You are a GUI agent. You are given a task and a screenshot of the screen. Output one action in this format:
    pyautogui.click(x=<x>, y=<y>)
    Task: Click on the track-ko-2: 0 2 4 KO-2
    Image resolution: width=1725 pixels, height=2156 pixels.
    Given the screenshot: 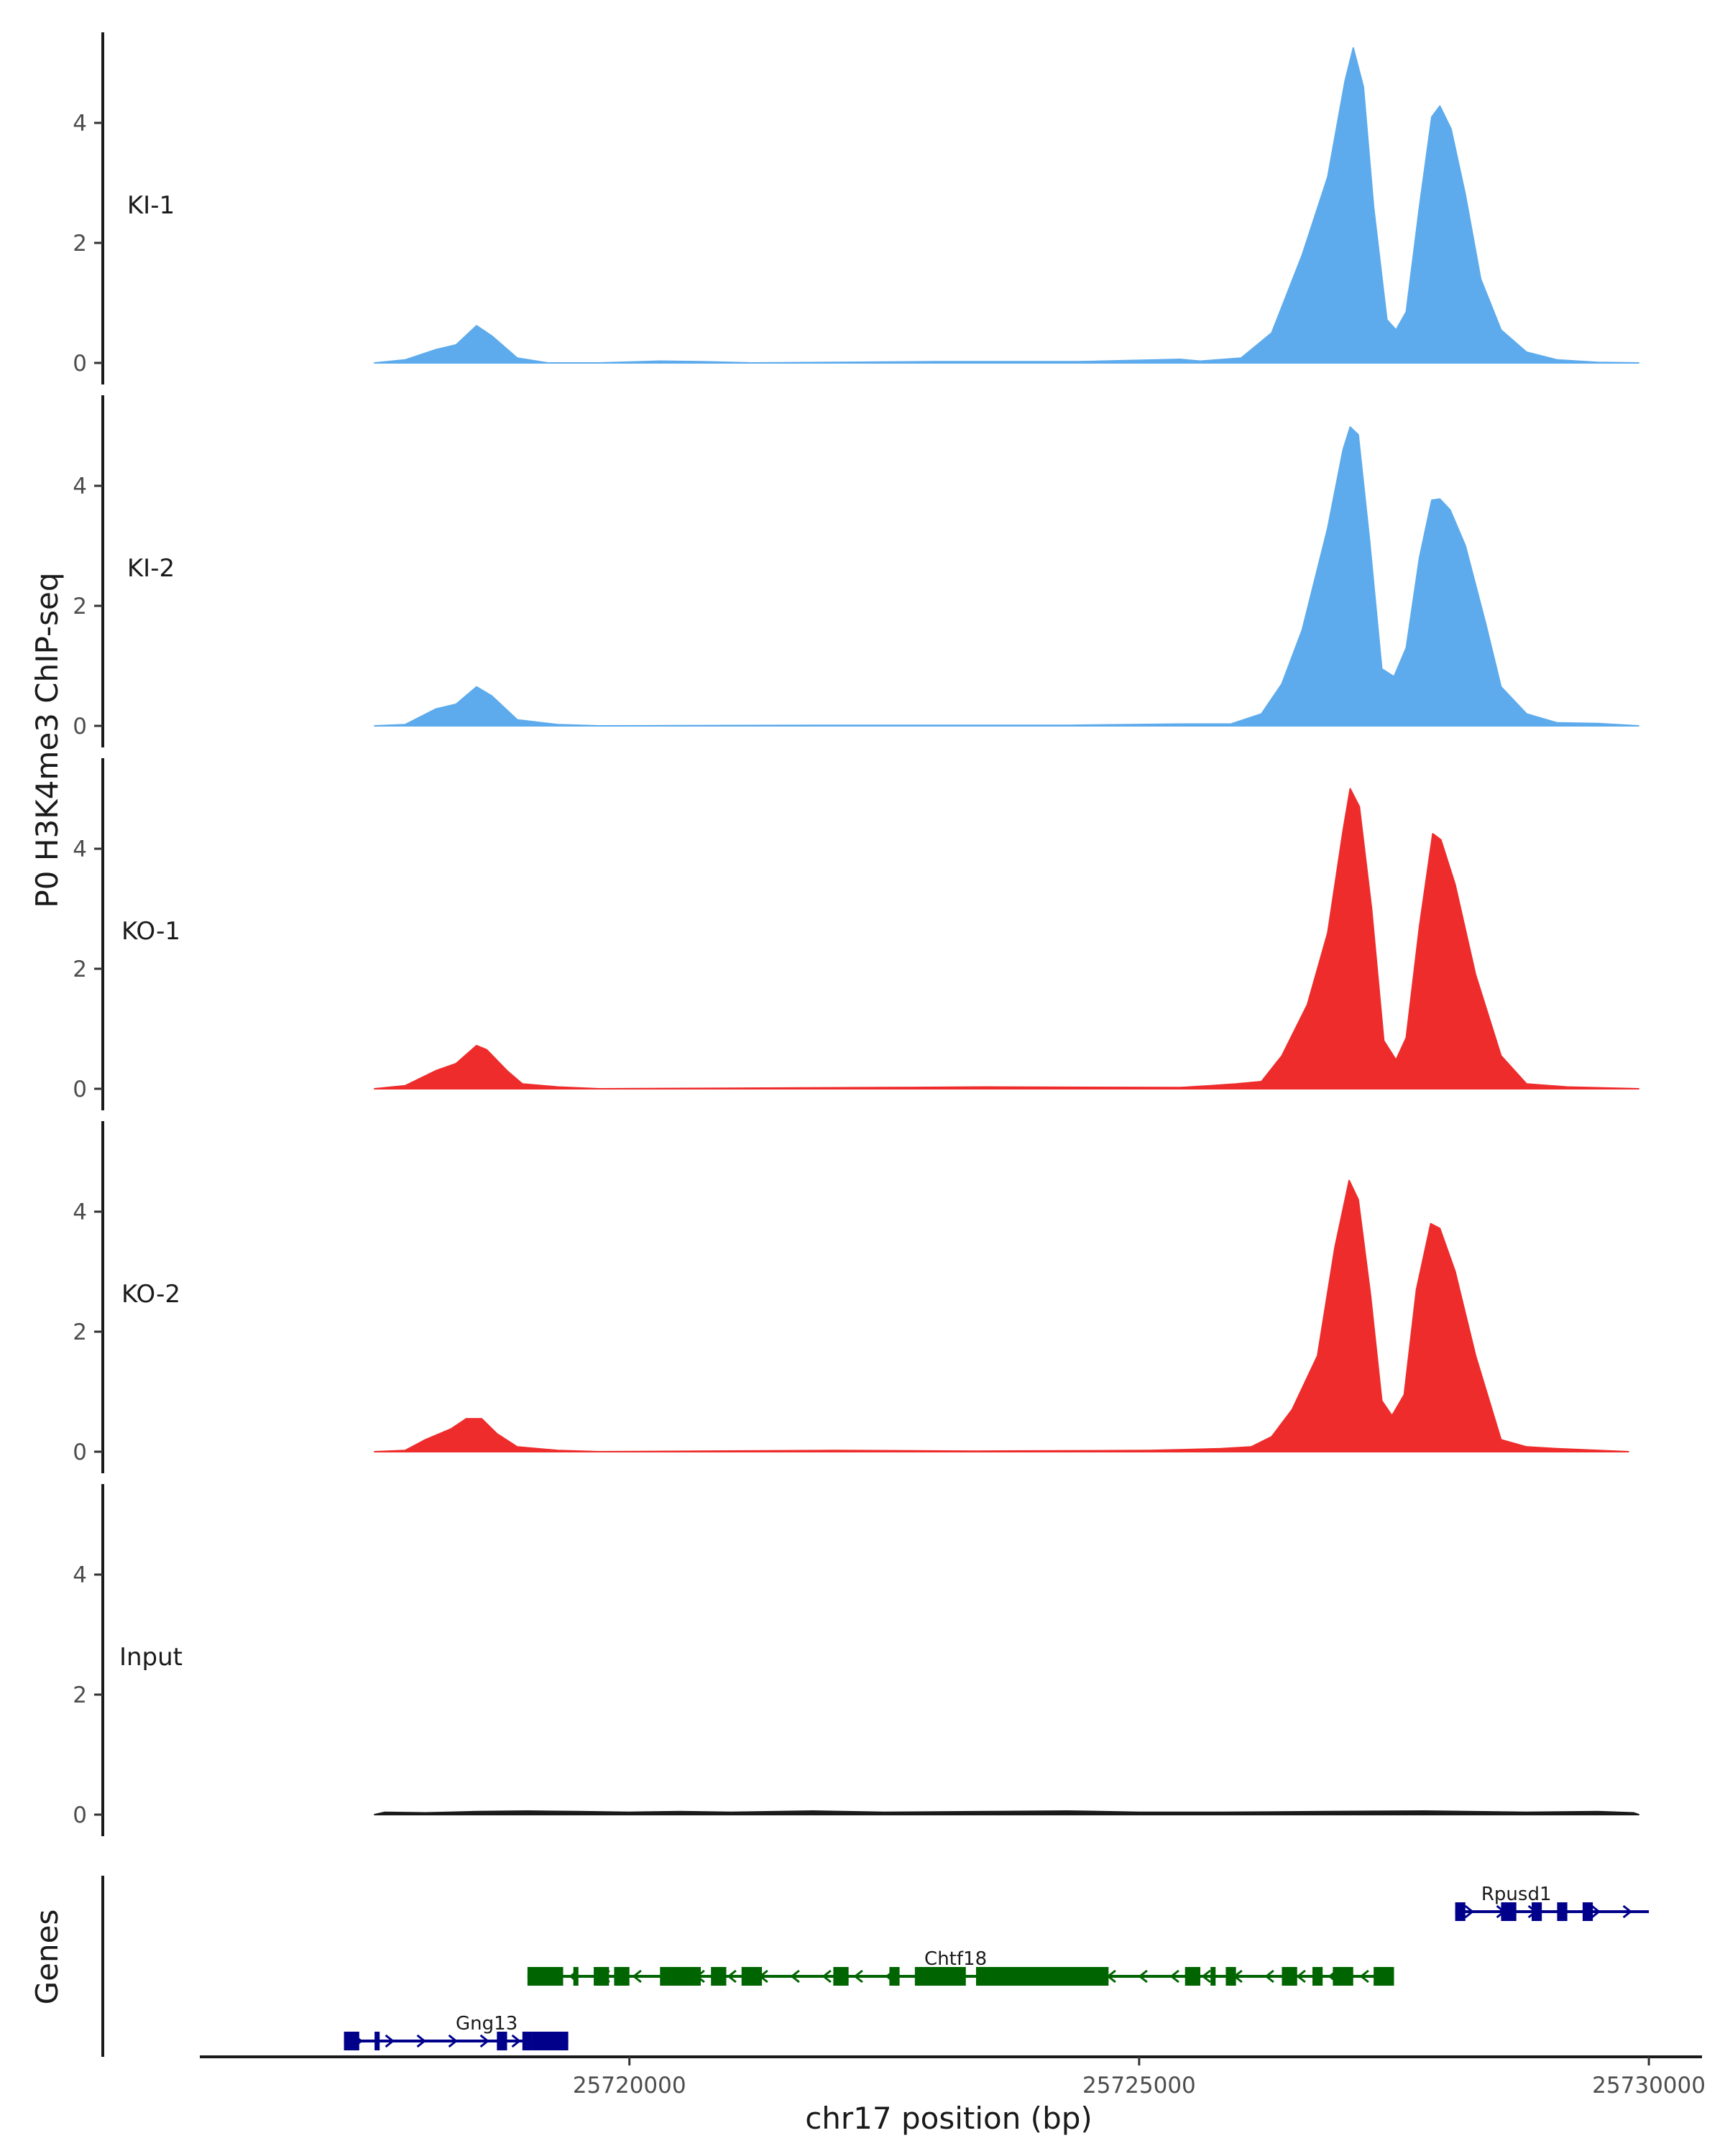 What is the action you would take?
    pyautogui.click(x=851, y=1297)
    